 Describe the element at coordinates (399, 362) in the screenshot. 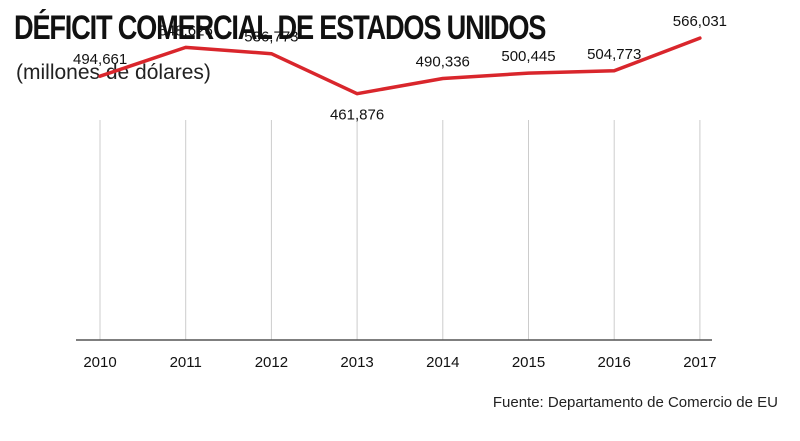

I see `x-tick-labels: 2010 2011 2012 2013 2014 2015 2016 2017` at that location.